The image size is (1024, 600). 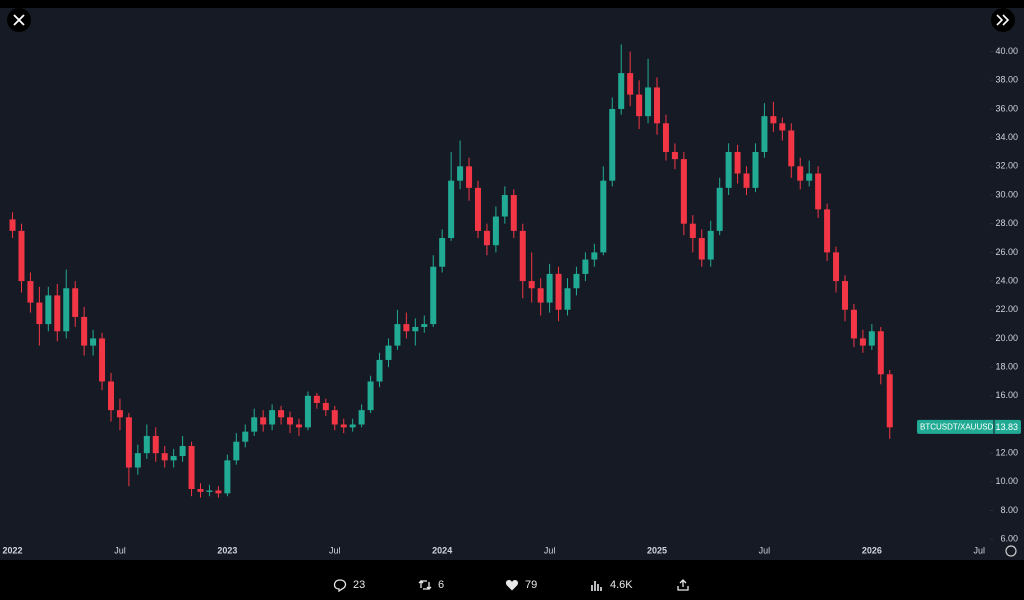 What do you see at coordinates (1006, 338) in the screenshot?
I see `y-tick-label: 20.00` at bounding box center [1006, 338].